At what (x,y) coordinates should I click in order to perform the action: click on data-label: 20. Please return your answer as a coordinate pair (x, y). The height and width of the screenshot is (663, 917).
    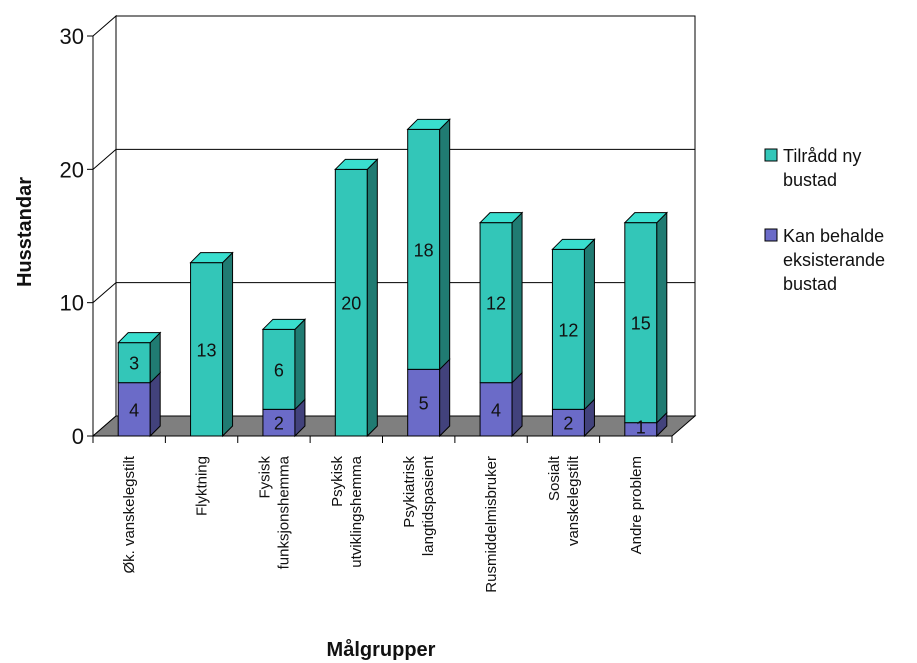
    Looking at the image, I should click on (351, 304).